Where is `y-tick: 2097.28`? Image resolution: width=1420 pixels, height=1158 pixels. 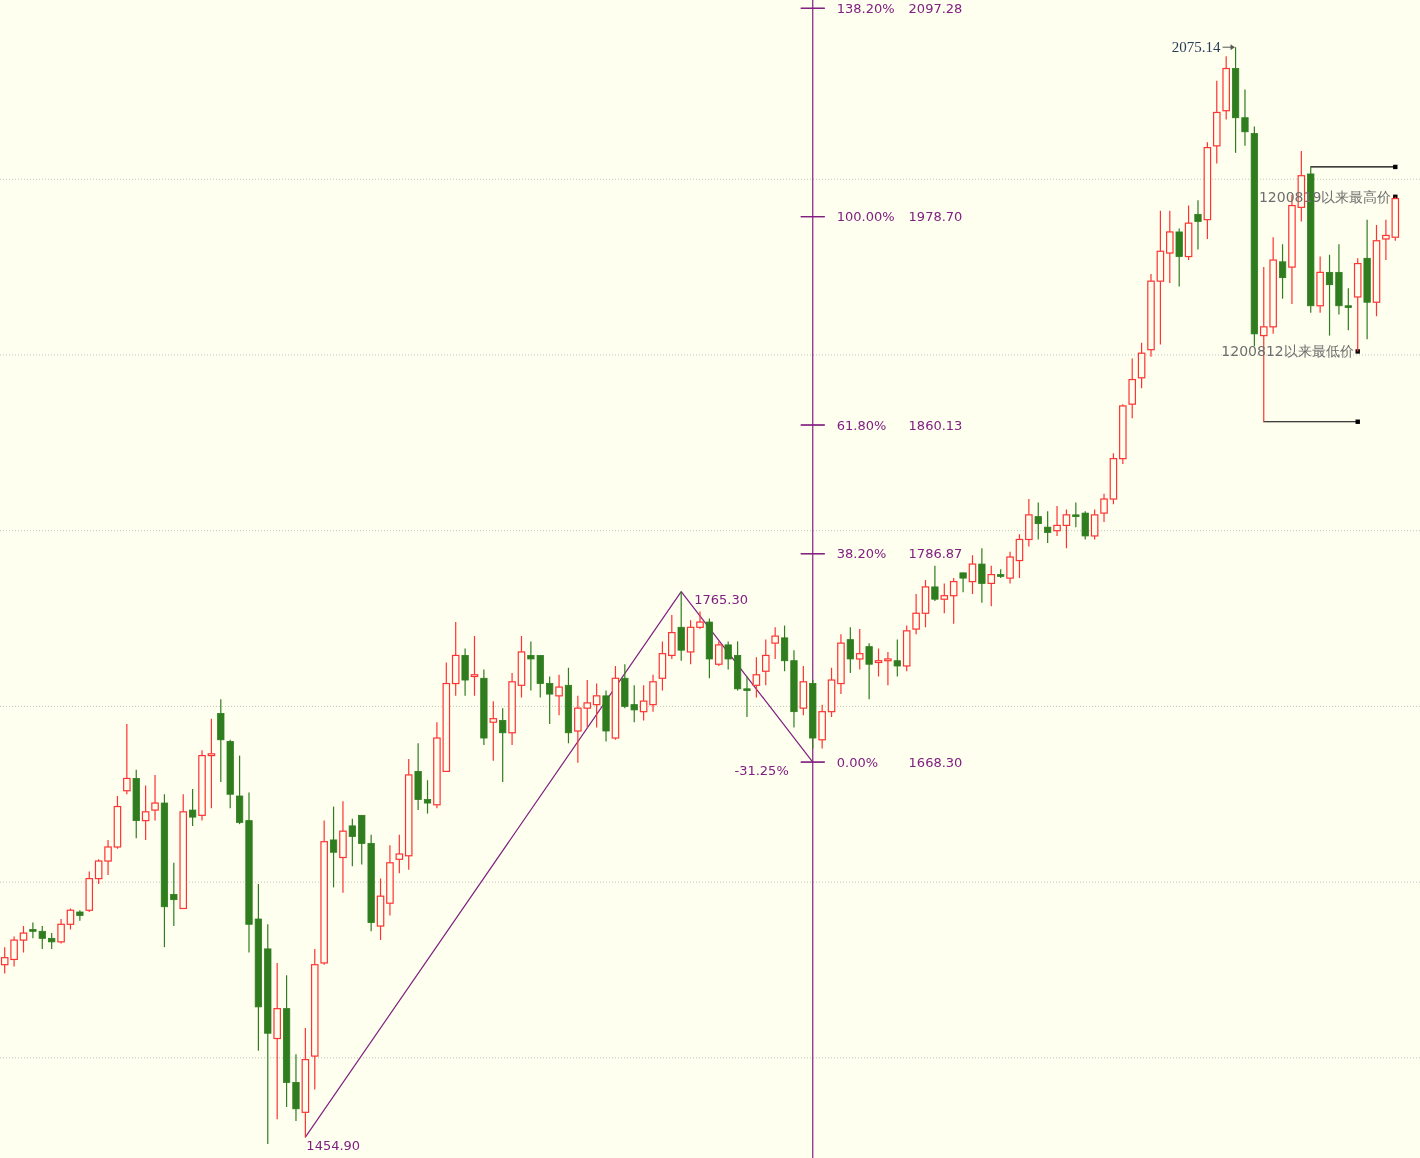
y-tick: 2097.28 is located at coordinates (935, 8).